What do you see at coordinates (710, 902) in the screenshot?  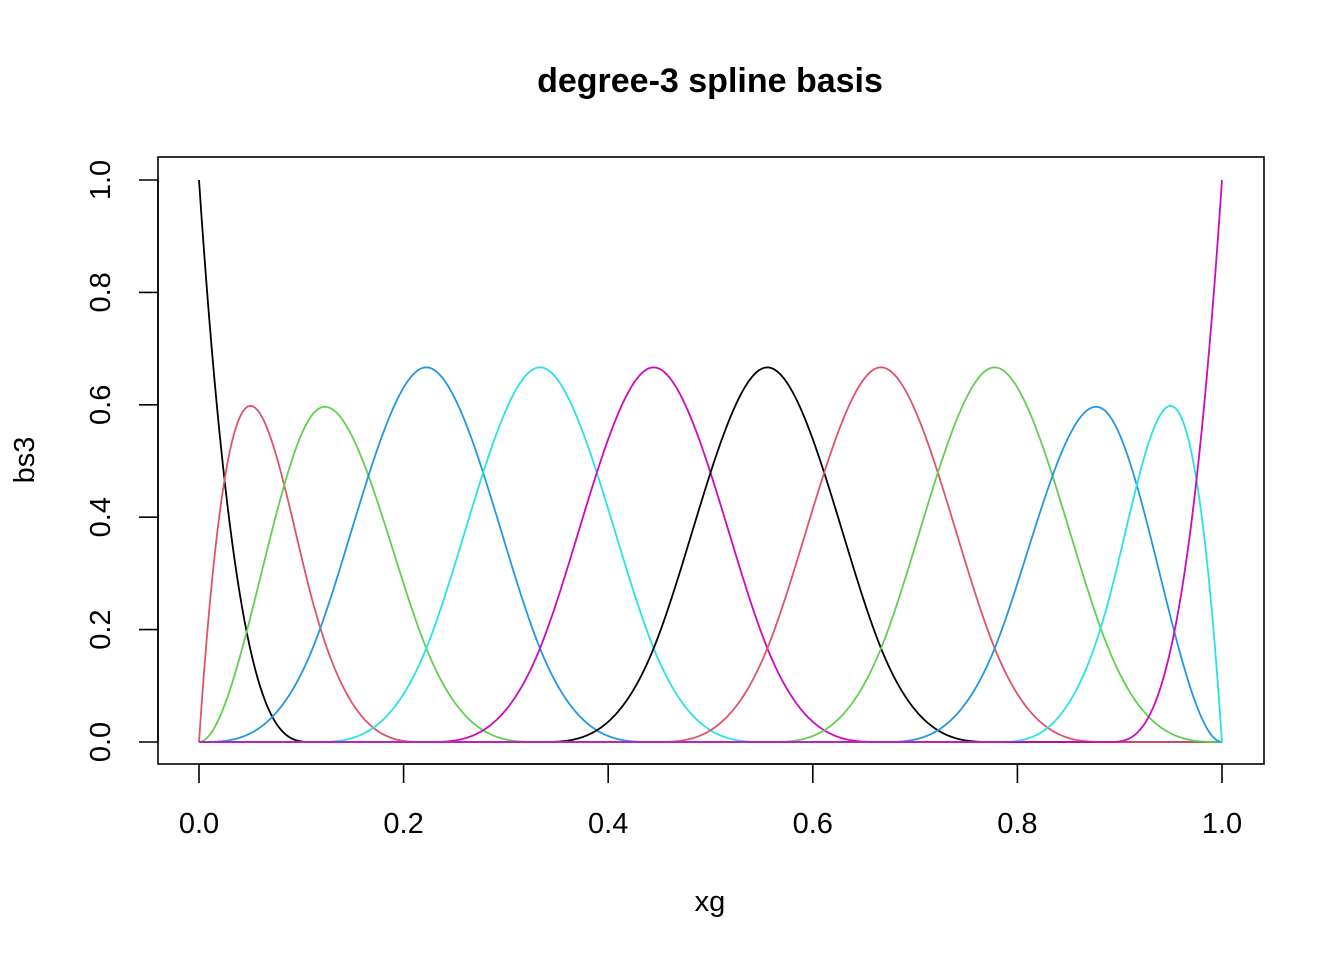 I see `x-axis-label: xg` at bounding box center [710, 902].